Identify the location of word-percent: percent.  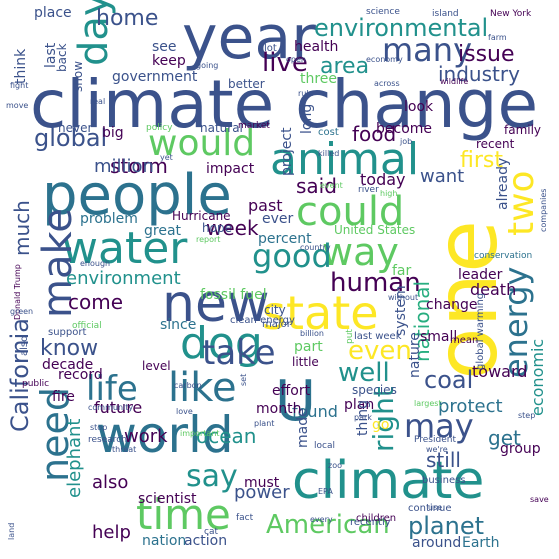
(285, 239).